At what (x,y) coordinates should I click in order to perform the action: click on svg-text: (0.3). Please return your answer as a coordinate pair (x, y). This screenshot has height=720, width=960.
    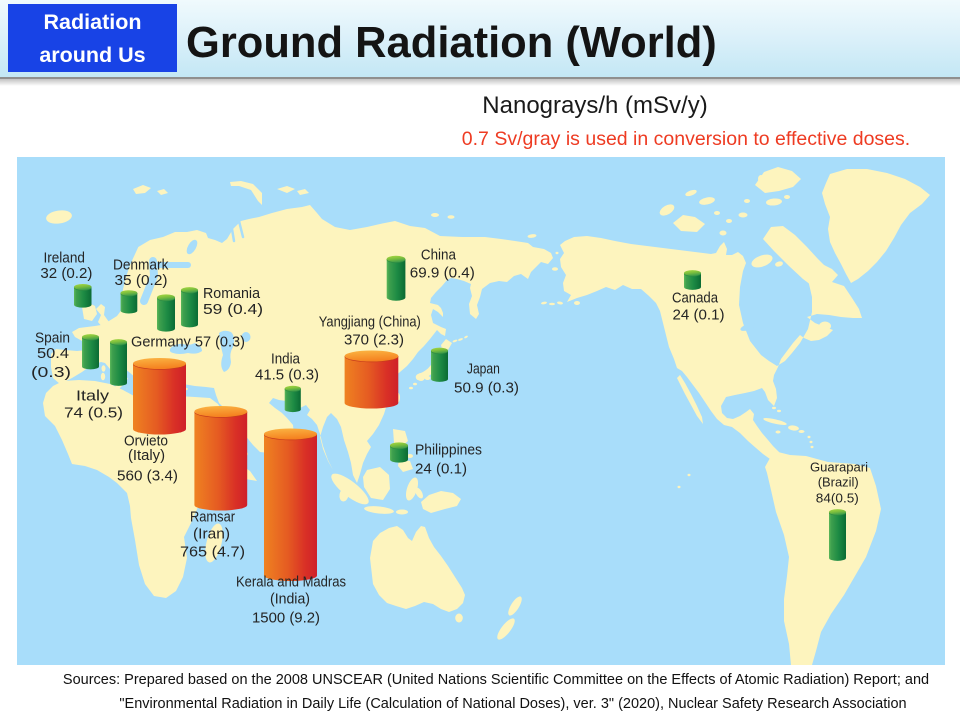
    Looking at the image, I should click on (51, 372).